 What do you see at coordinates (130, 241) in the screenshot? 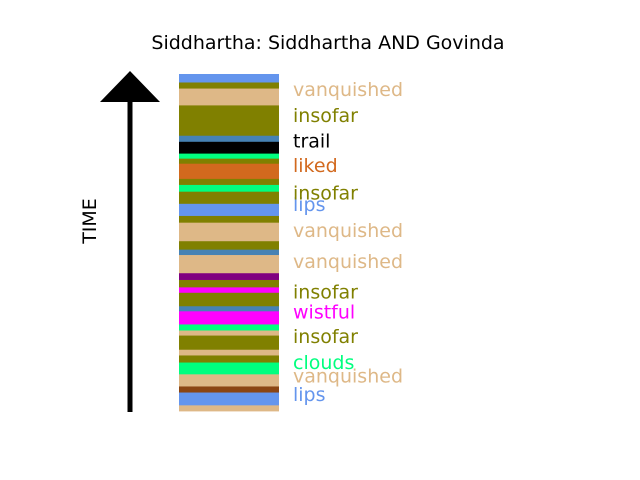
I see `time-arrow` at bounding box center [130, 241].